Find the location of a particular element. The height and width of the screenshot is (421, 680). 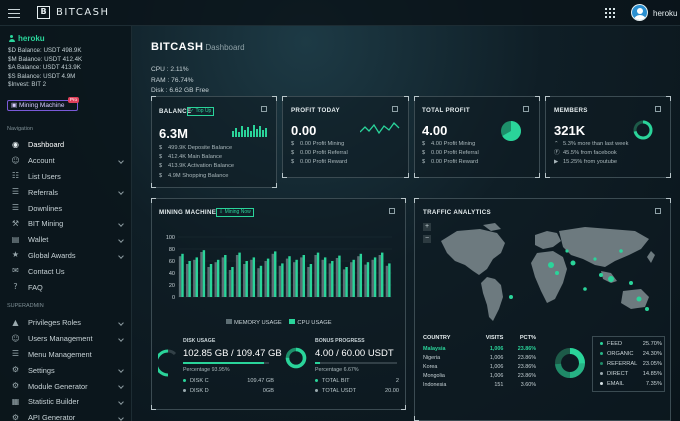

total-profit-value: 4.00 is located at coordinates (435, 130).